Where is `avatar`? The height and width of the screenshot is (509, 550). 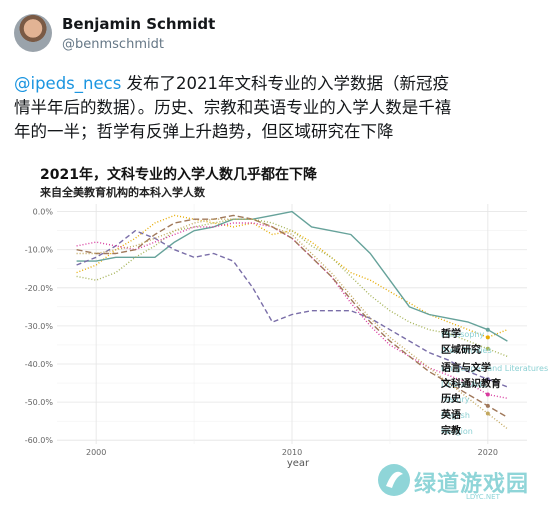
avatar is located at coordinates (33, 33).